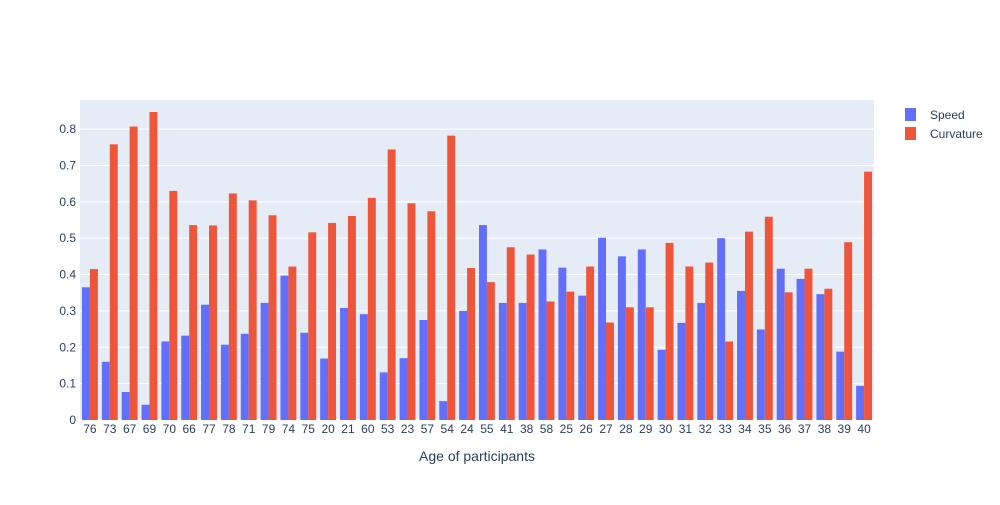 The height and width of the screenshot is (505, 1000). I want to click on x-tick-label: 53, so click(388, 429).